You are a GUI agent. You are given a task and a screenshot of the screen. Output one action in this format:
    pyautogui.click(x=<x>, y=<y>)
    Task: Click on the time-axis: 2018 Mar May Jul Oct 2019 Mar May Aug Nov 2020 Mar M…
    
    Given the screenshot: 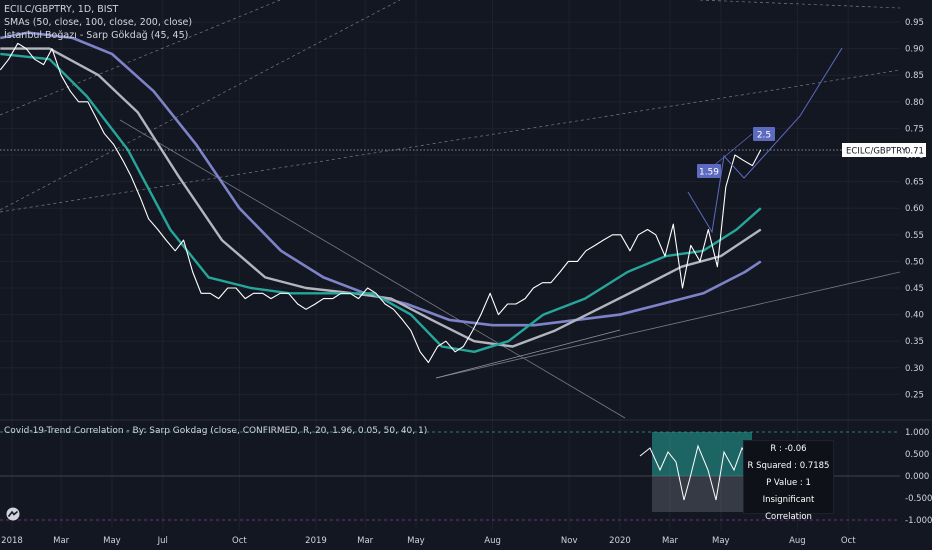 What is the action you would take?
    pyautogui.click(x=428, y=541)
    